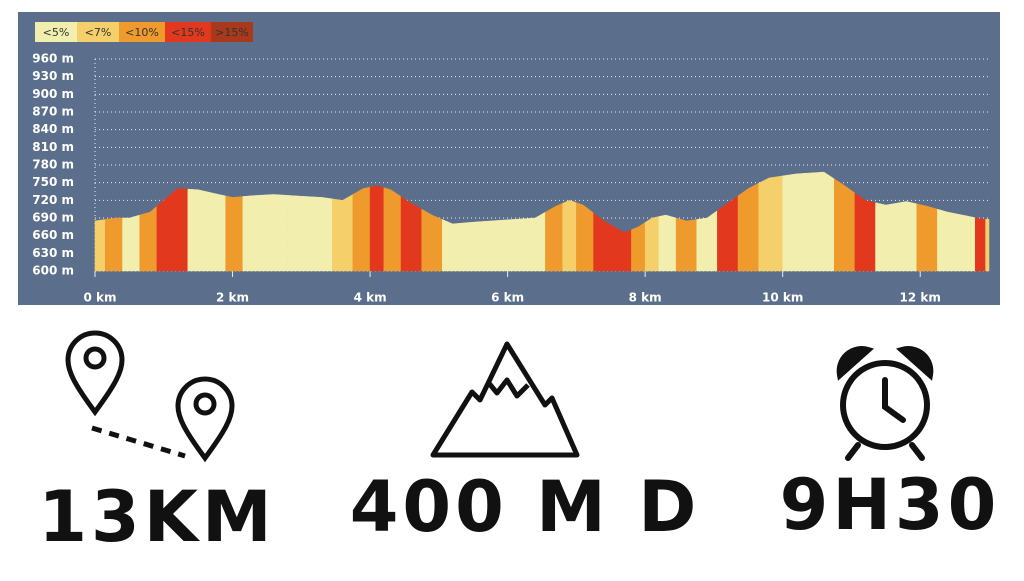  Describe the element at coordinates (156, 517) in the screenshot. I see `stat-distance: 13KM` at that location.